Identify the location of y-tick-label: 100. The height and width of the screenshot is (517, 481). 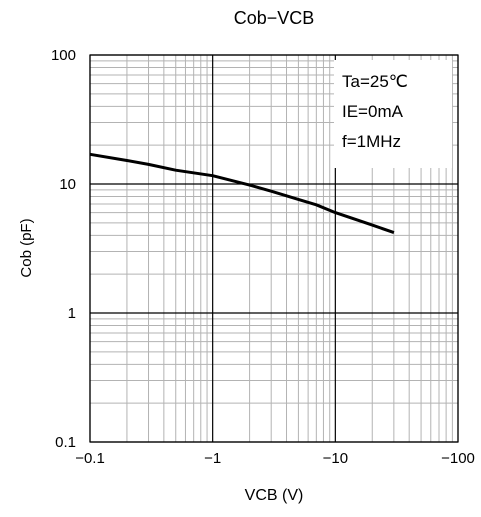
(63, 55).